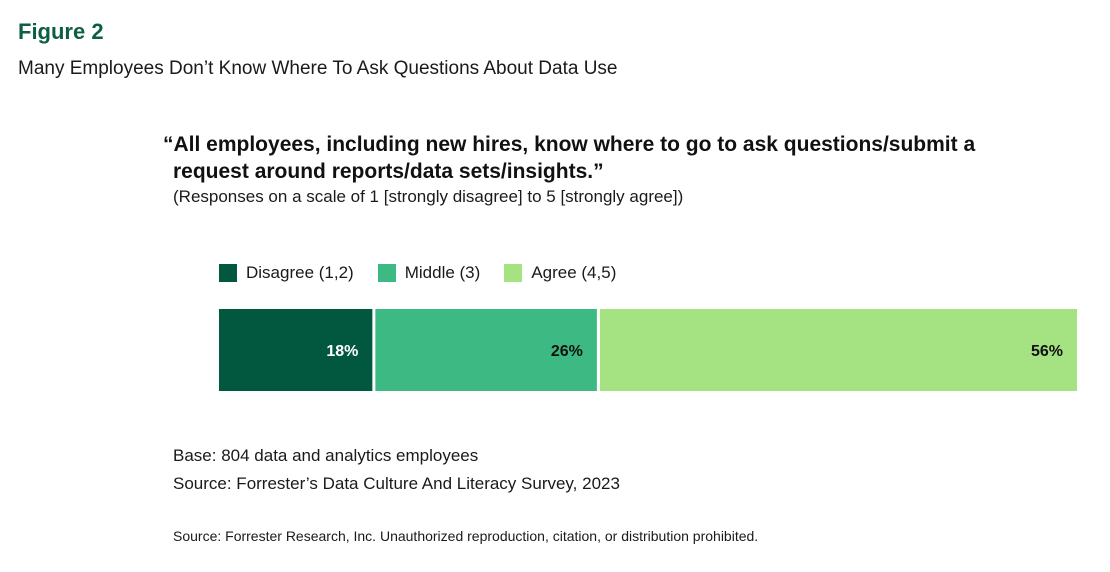  I want to click on legend-item-middle: Middle (3), so click(429, 273).